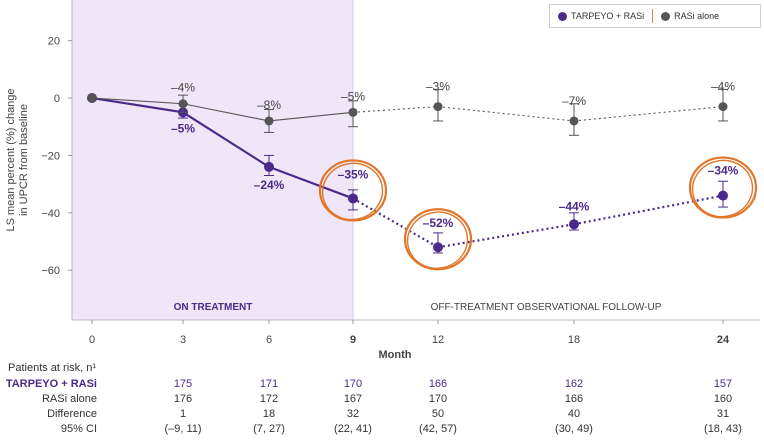 This screenshot has width=764, height=441. I want to click on risk-table-row-label: 95% CI, so click(78, 429).